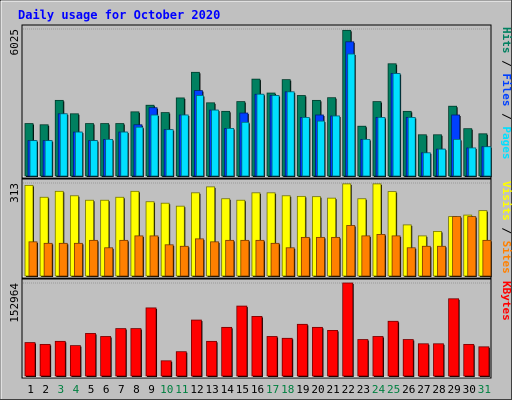 The height and width of the screenshot is (400, 512). What do you see at coordinates (506, 201) in the screenshot?
I see `legend-entry-visits: Visits` at bounding box center [506, 201].